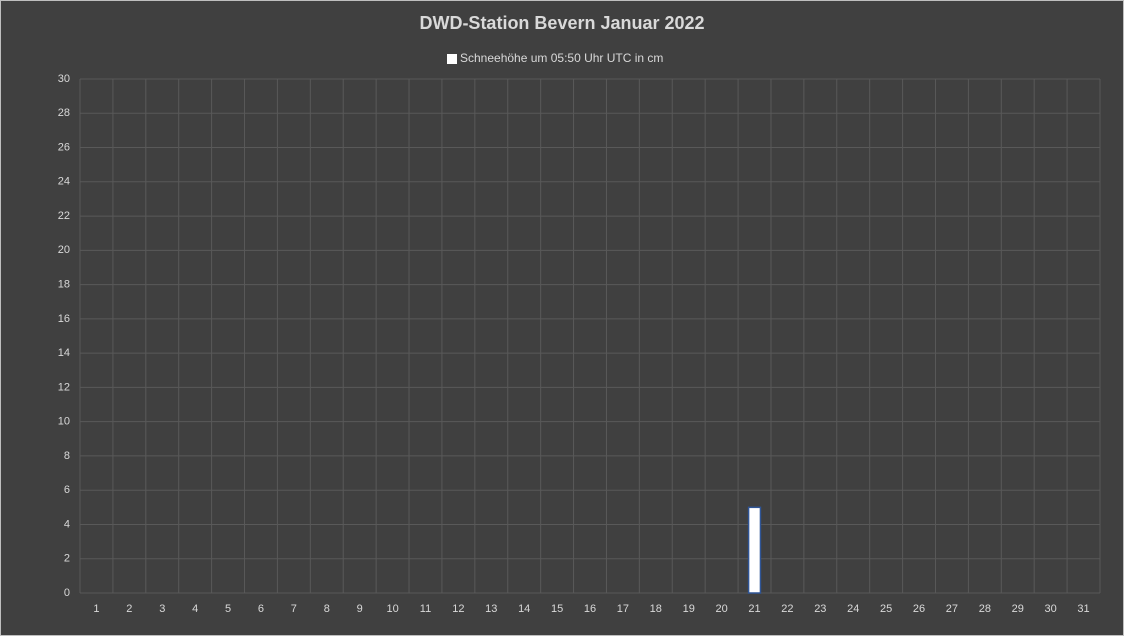 The height and width of the screenshot is (636, 1124). What do you see at coordinates (524, 609) in the screenshot?
I see `x-tick-label: 14` at bounding box center [524, 609].